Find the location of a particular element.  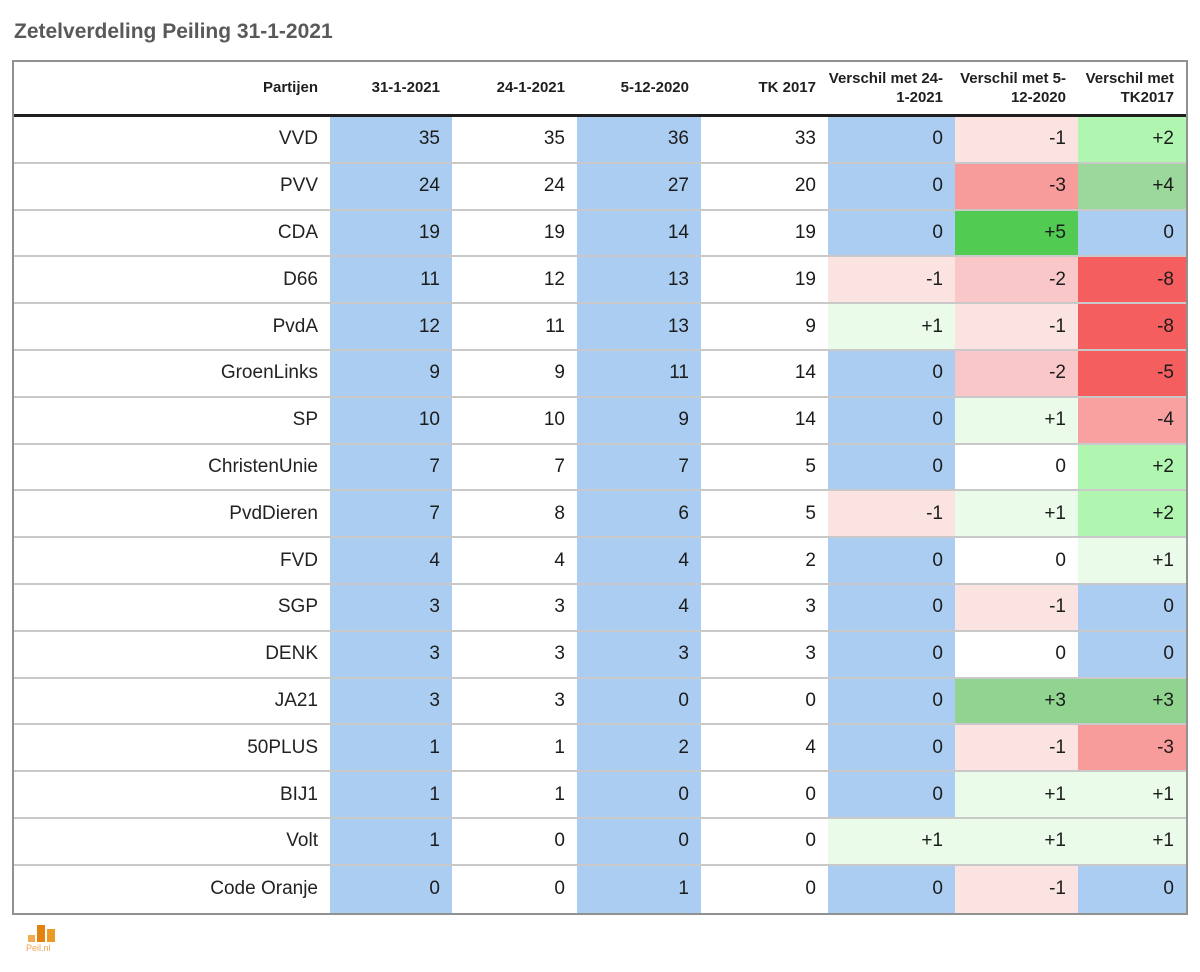

cell-5-12-2020: 36 is located at coordinates (639, 139).